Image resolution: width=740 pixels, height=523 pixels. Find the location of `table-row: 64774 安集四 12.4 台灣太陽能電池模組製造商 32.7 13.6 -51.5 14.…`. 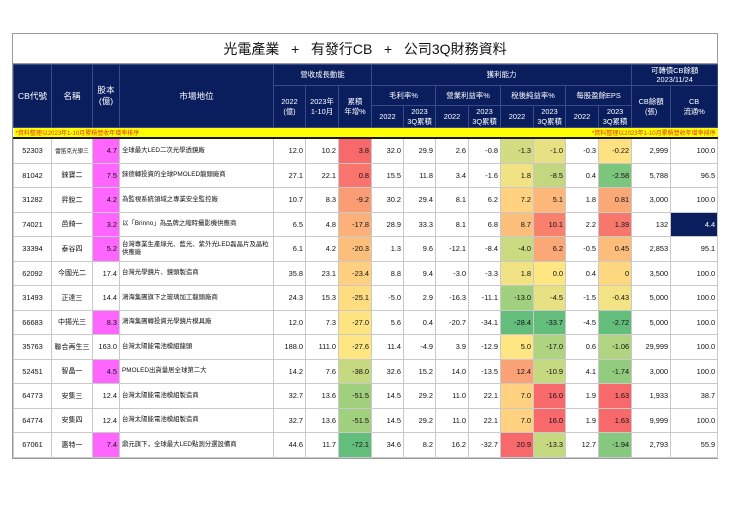

table-row: 64774 安集四 12.4 台灣太陽能電池模組製造商 32.7 13.6 -51.5 14.… is located at coordinates (366, 420).